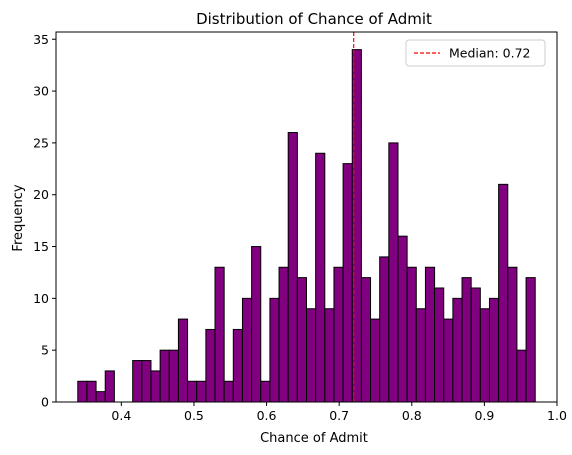  Describe the element at coordinates (18, 217) in the screenshot. I see `y-axis-title: Frequency` at that location.